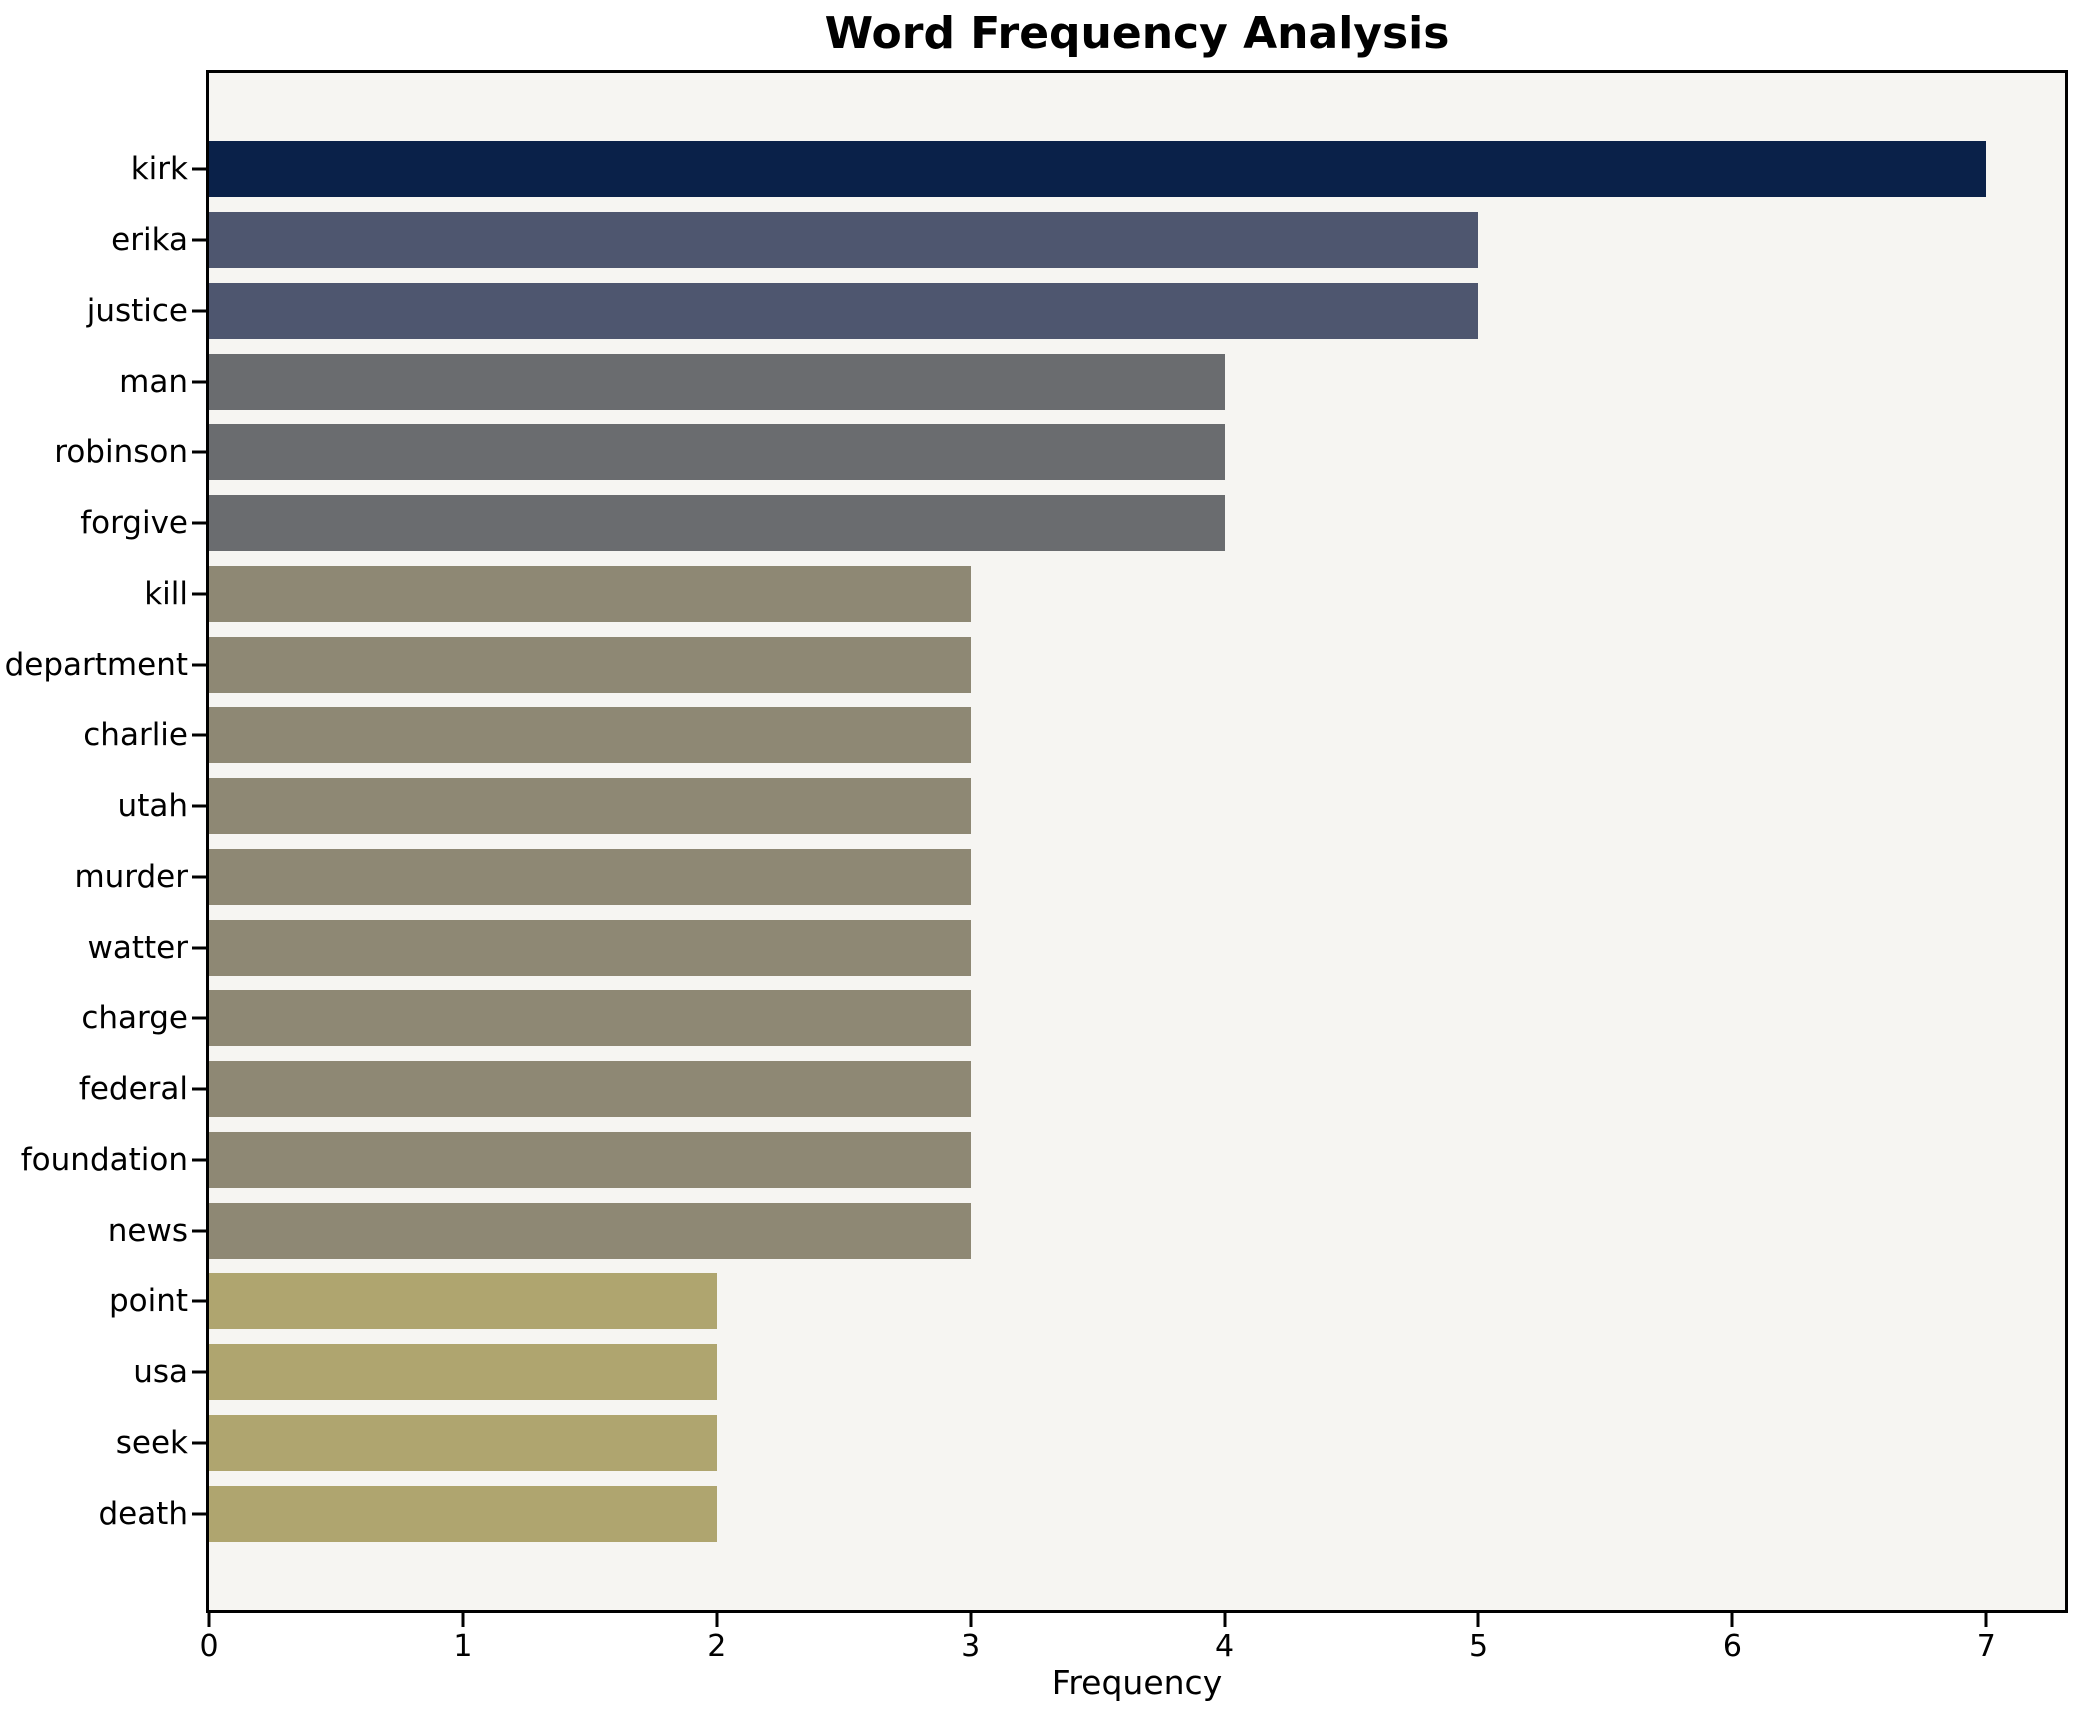 Image resolution: width=2088 pixels, height=1722 pixels. I want to click on bar-row-murder: murder, so click(1069, 877).